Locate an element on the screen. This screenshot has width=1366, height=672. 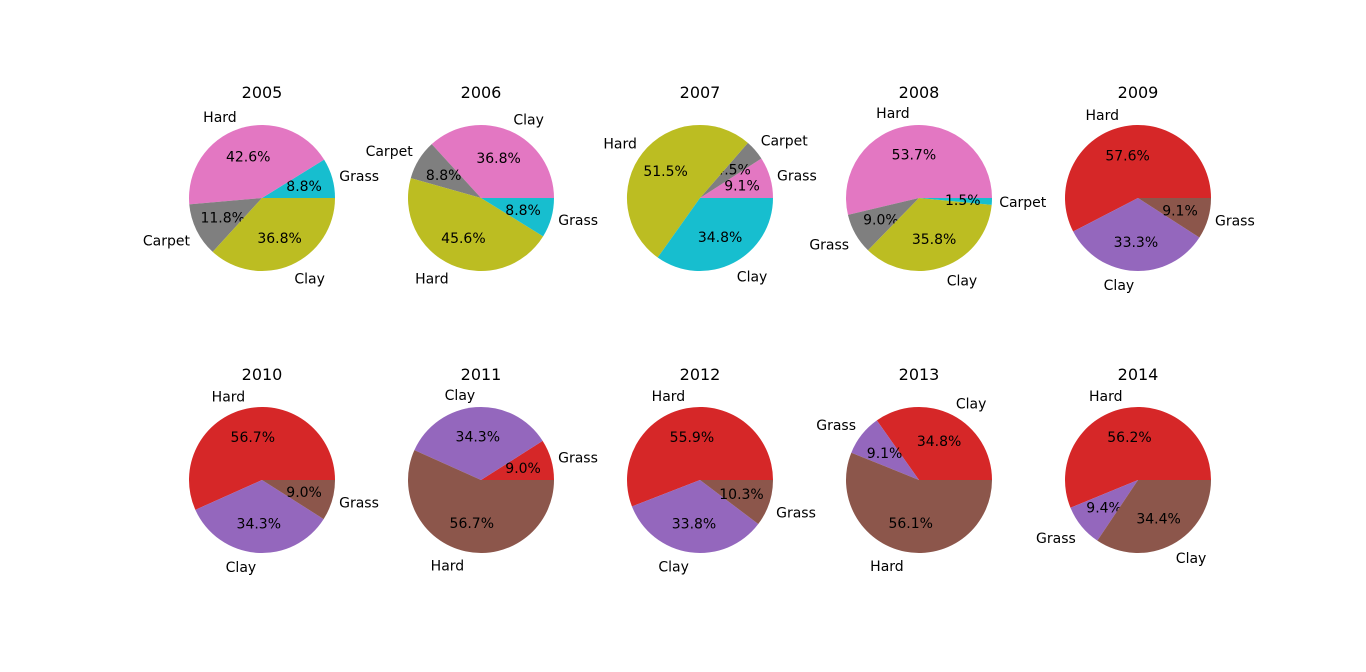
pie-2011: 2011 9.0% Grass 34.3% Clay 56.7% Hard is located at coordinates (503, 470).